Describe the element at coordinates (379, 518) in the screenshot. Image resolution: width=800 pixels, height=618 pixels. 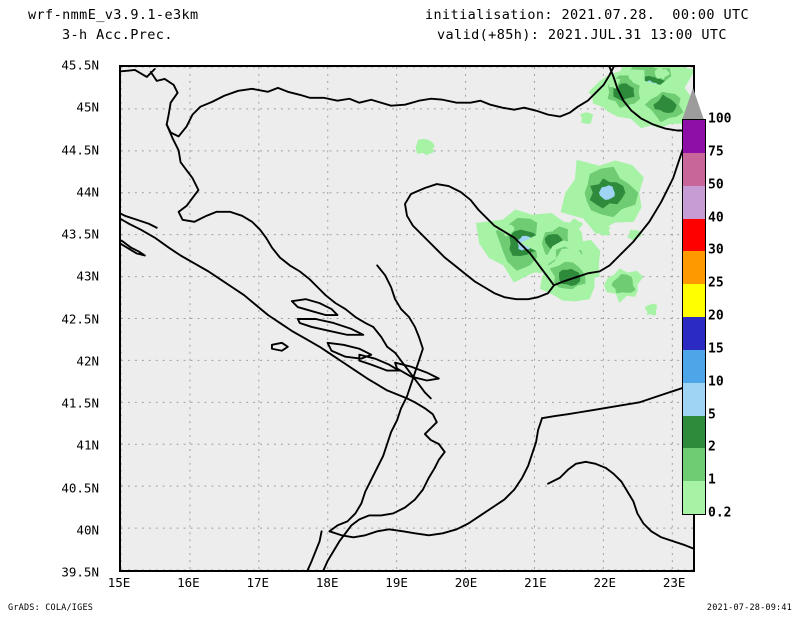
I see `coastline-albania` at that location.